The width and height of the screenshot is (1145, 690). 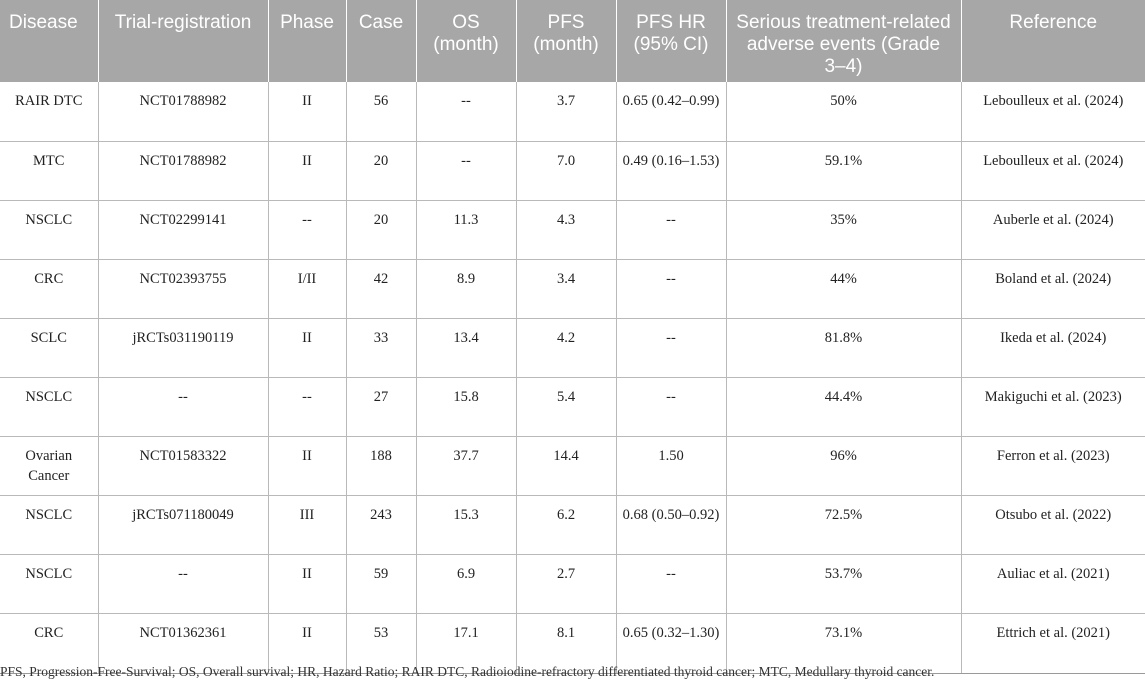 What do you see at coordinates (49, 171) in the screenshot?
I see `cell-disease: MTC` at bounding box center [49, 171].